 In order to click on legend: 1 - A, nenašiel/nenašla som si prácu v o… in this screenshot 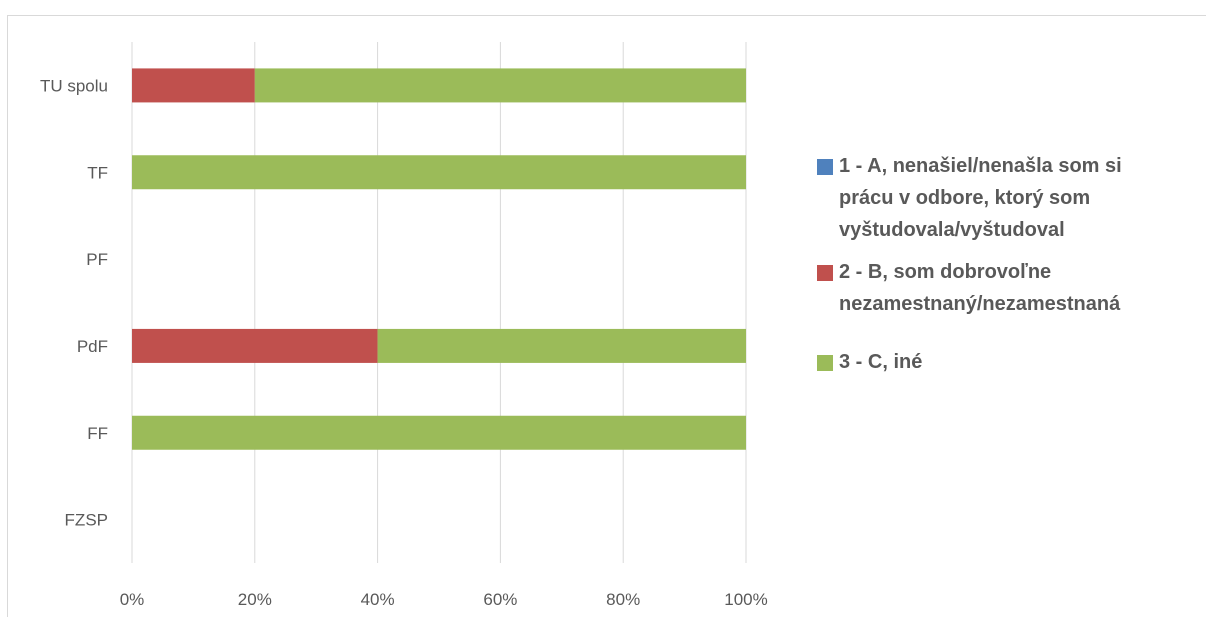, I will do `click(1007, 264)`.